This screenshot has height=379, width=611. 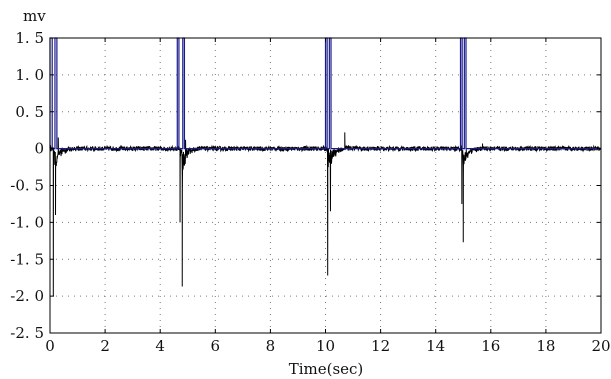 I want to click on y-tick-label: -2. 5, so click(x=27, y=333).